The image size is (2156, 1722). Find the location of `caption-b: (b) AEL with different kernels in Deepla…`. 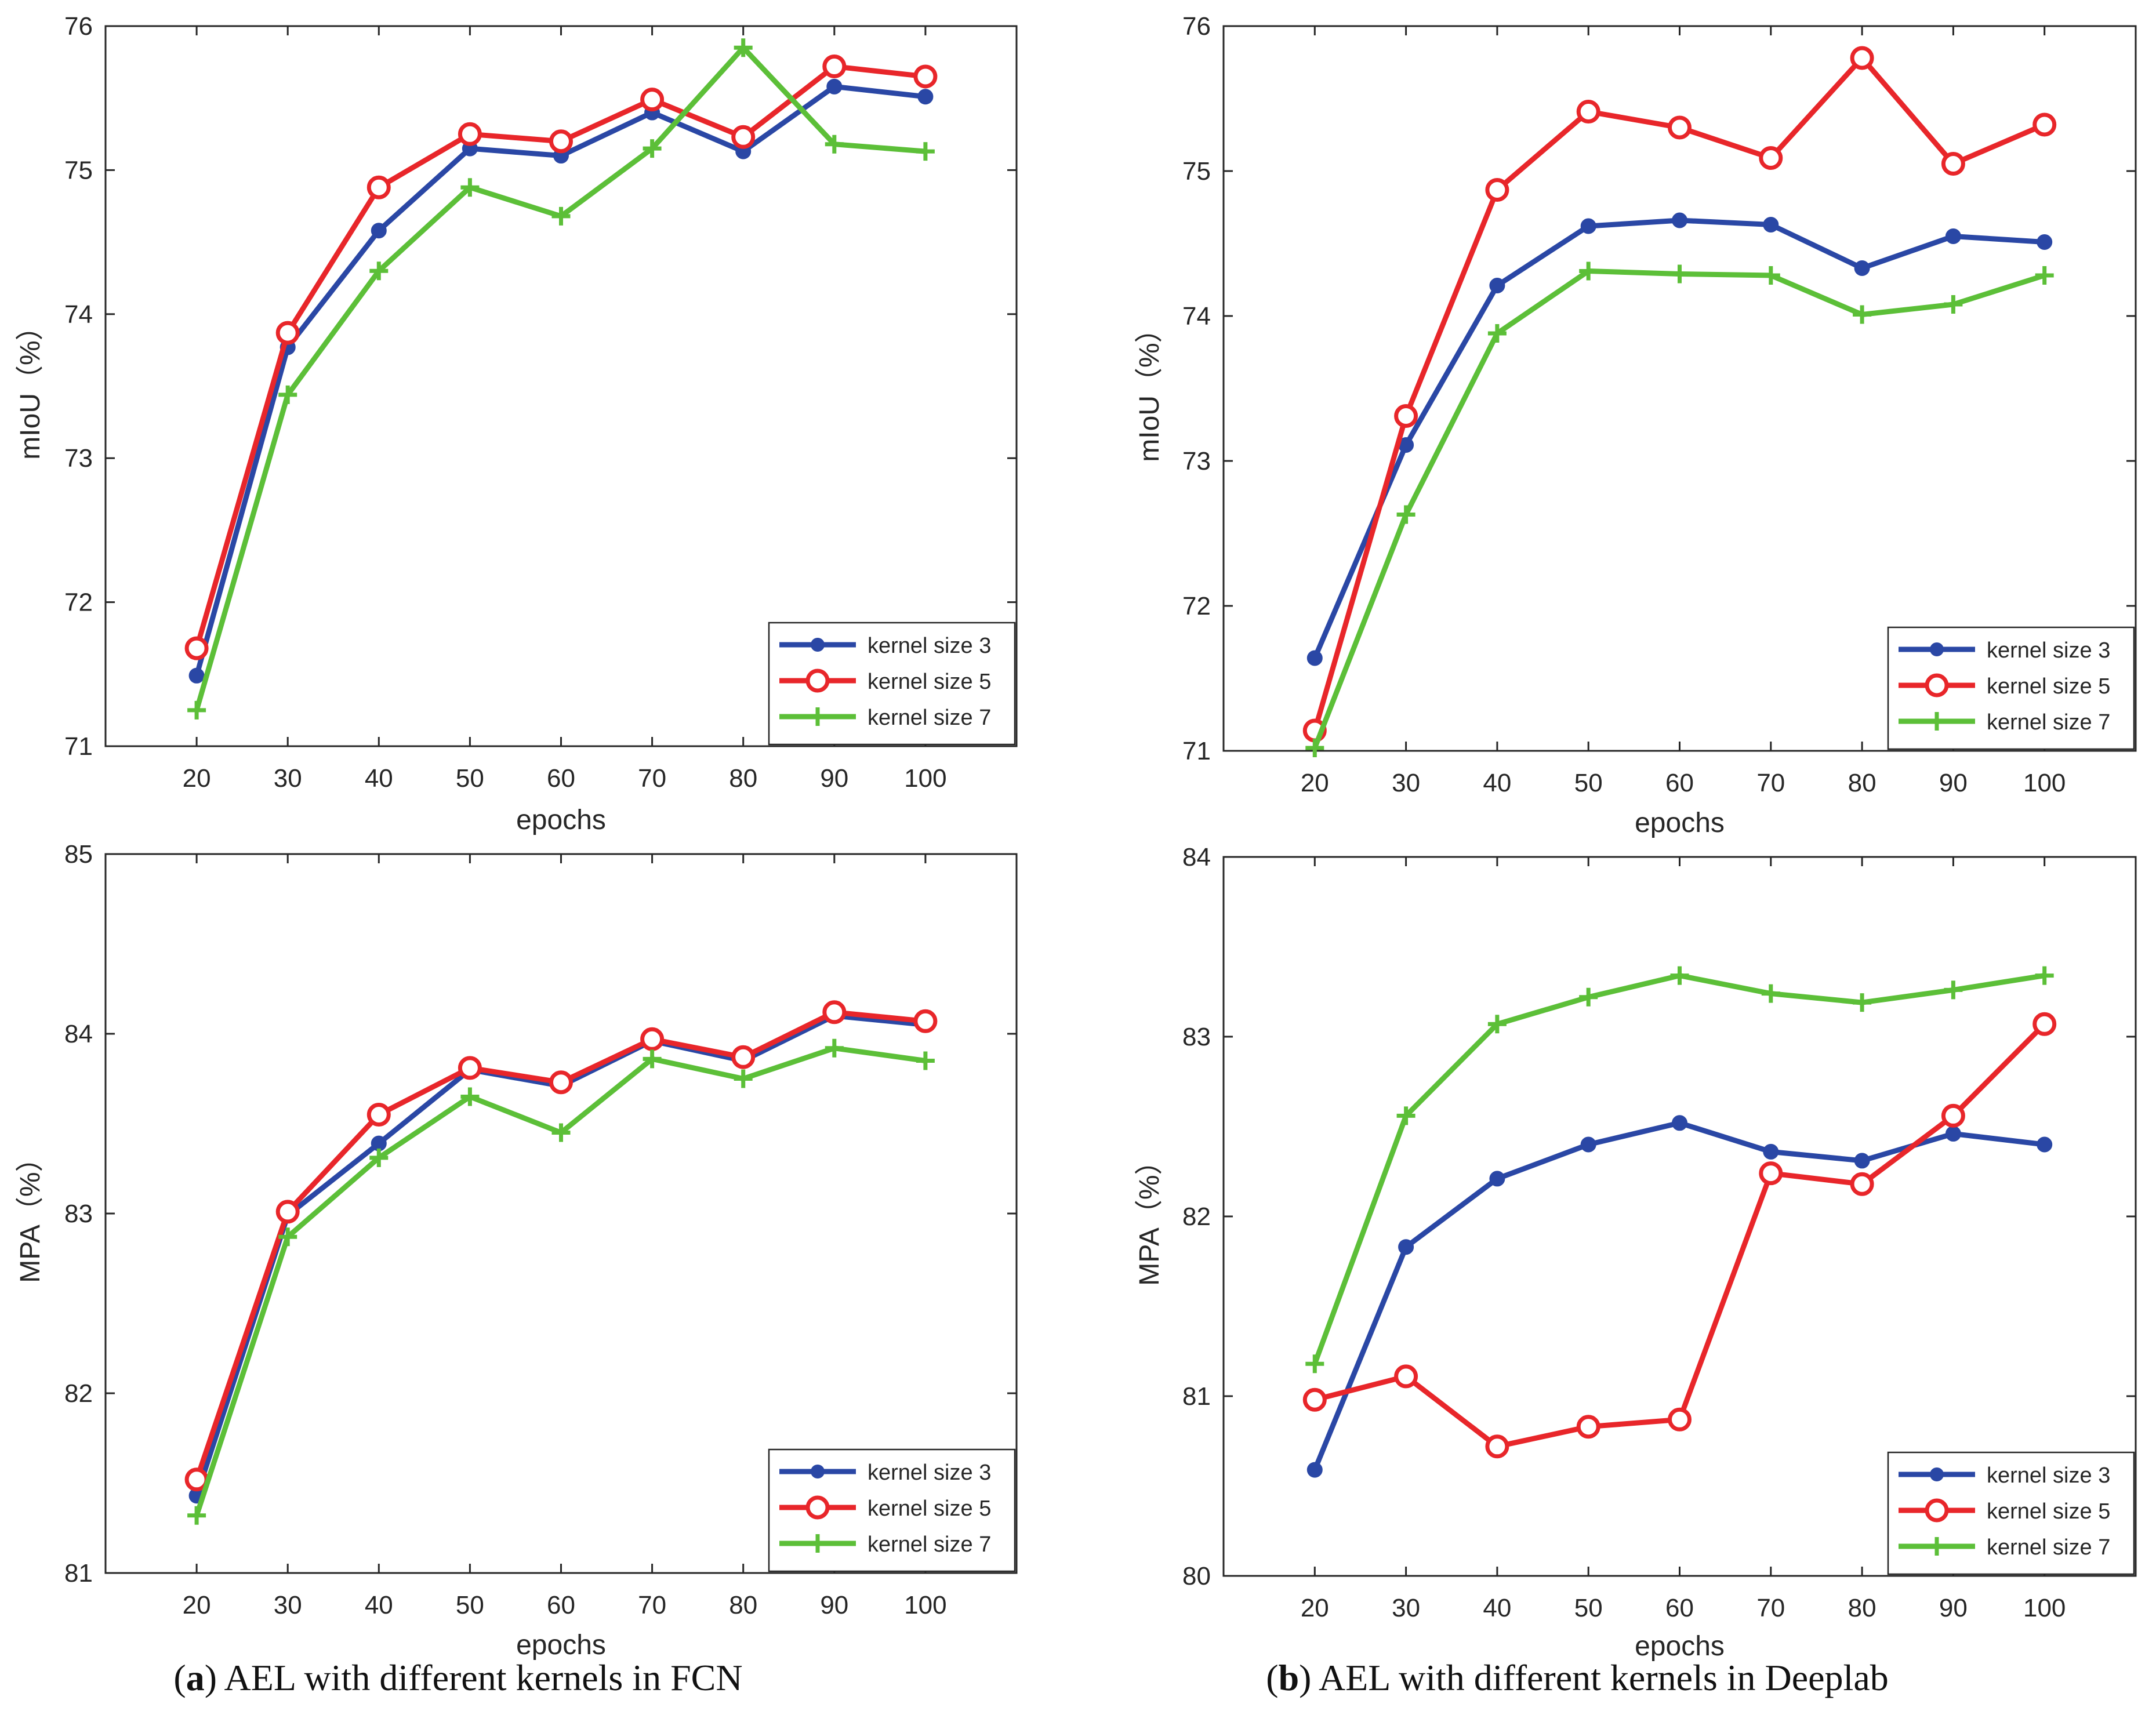

caption-b: (b) AEL with different kernels in Deepla… is located at coordinates (1577, 1677).